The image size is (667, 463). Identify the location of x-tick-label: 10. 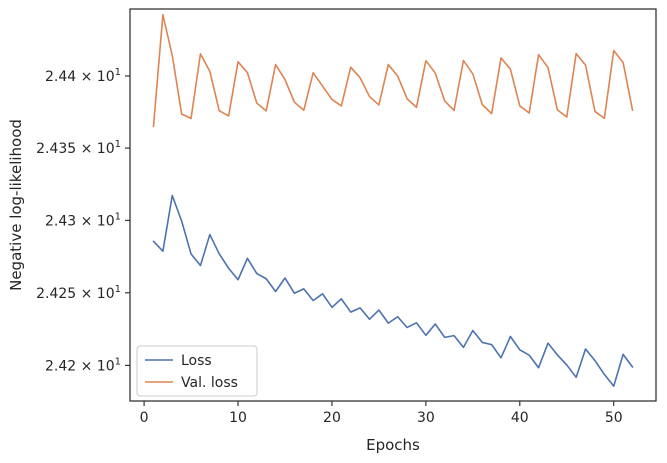
(238, 418).